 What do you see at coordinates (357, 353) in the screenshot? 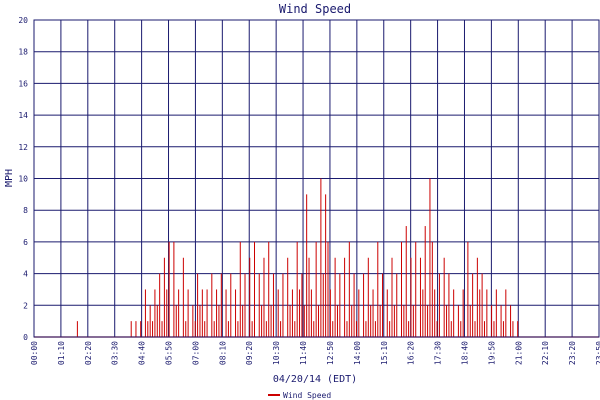
I see `x-tick-label: 14:00` at bounding box center [357, 353].